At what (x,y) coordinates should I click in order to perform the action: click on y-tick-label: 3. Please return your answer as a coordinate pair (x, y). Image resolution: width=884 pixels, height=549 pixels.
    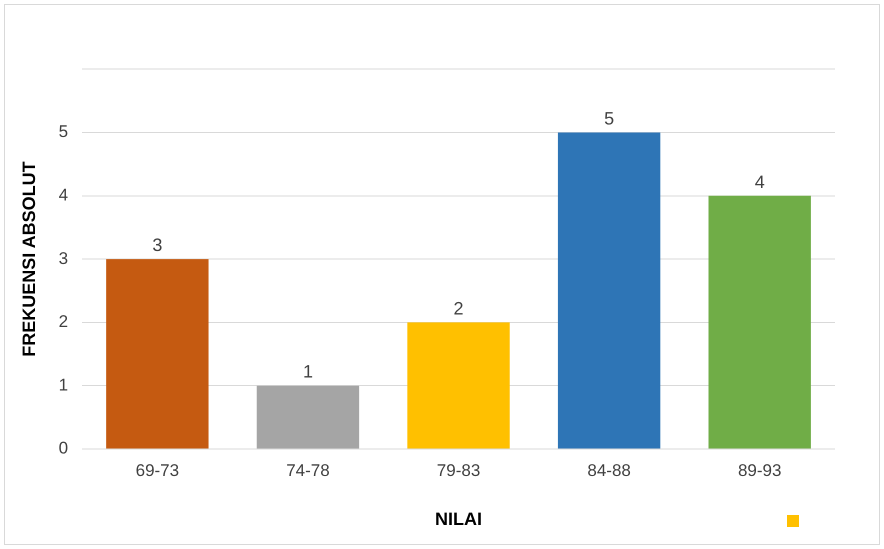
    Looking at the image, I should click on (63, 258).